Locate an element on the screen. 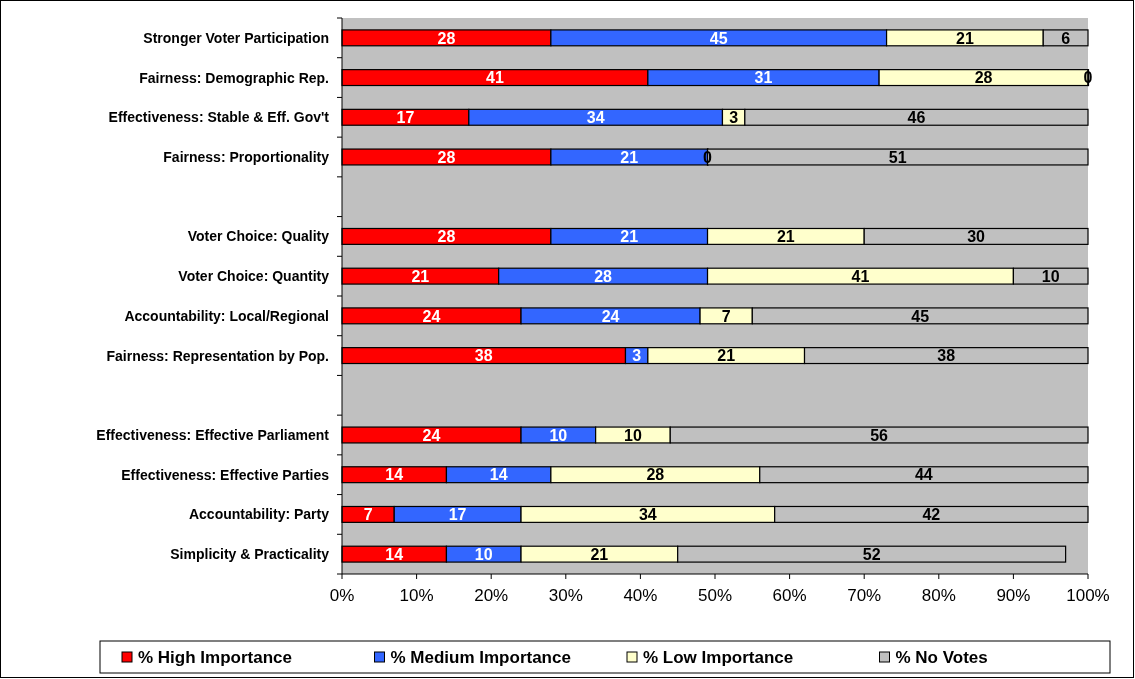  x-tick-label: 30% is located at coordinates (565, 595).